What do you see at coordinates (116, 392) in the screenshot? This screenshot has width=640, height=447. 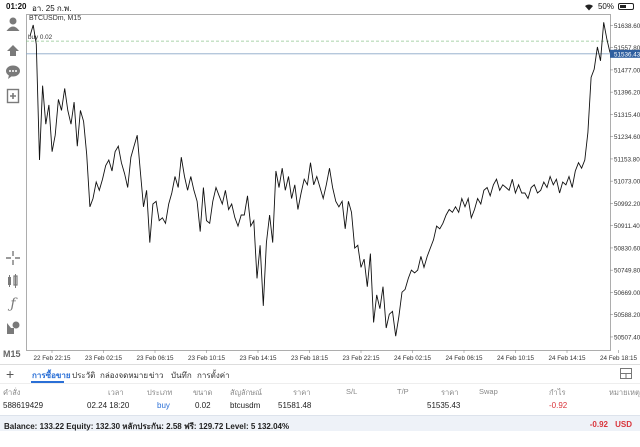 I see `col-time: เวลา` at bounding box center [116, 392].